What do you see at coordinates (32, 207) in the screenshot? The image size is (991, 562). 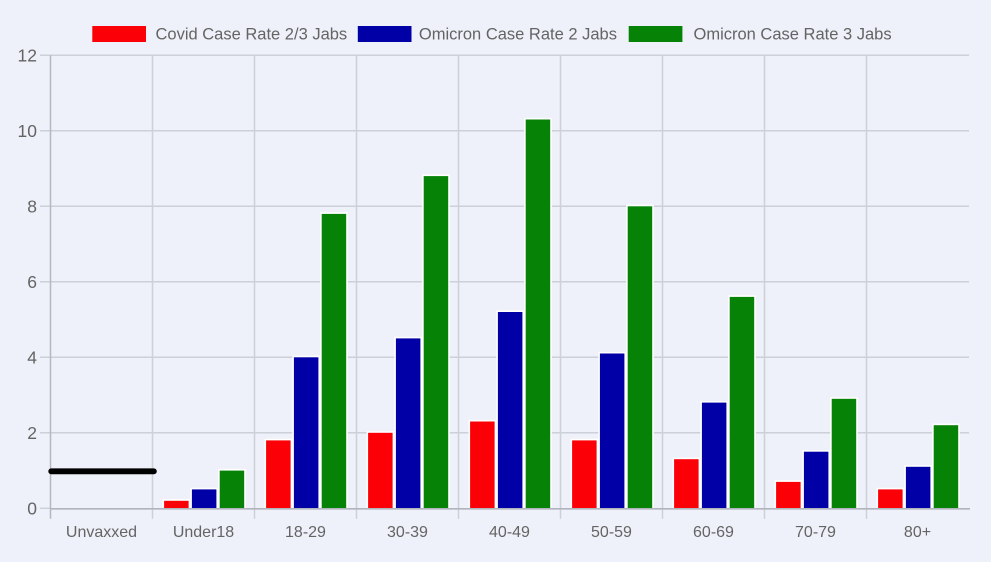 I see `svg-text: 8` at bounding box center [32, 207].